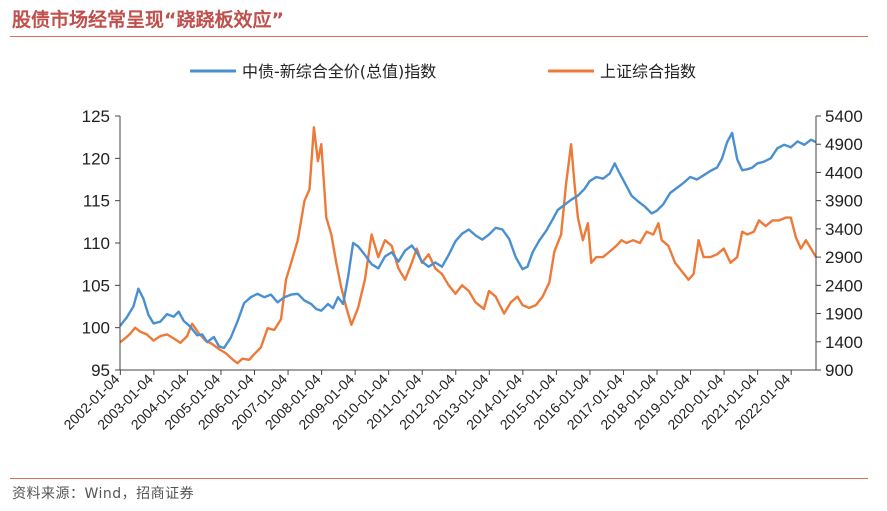 The image size is (887, 511). I want to click on right-tick-label: 1400, so click(844, 342).